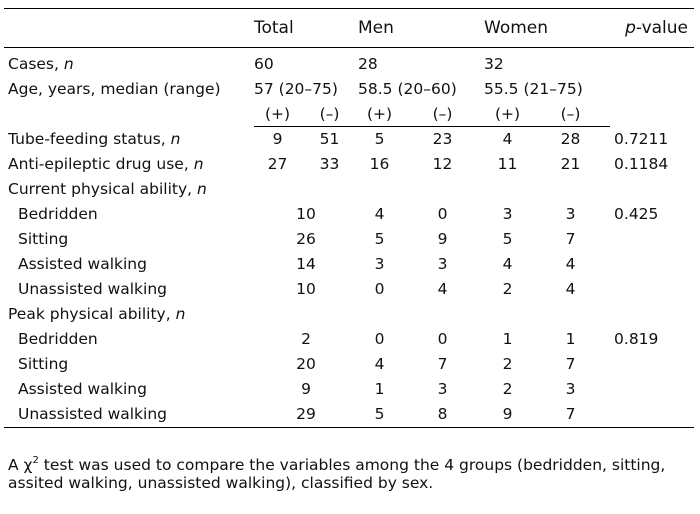 Image resolution: width=700 pixels, height=514 pixels. I want to click on cell-total-minus: 51, so click(329, 139).